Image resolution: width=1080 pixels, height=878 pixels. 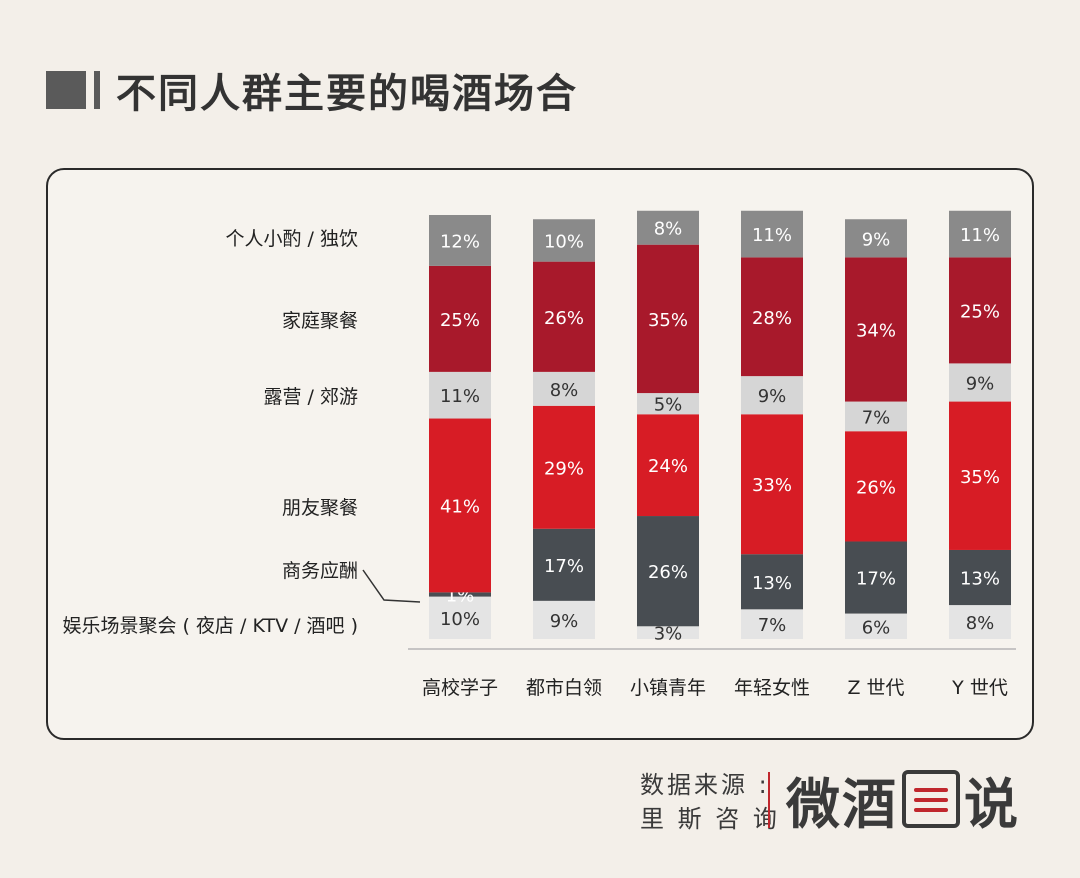 What do you see at coordinates (710, 802) in the screenshot?
I see `data-source: 数据来源 : 里 斯 咨 询` at bounding box center [710, 802].